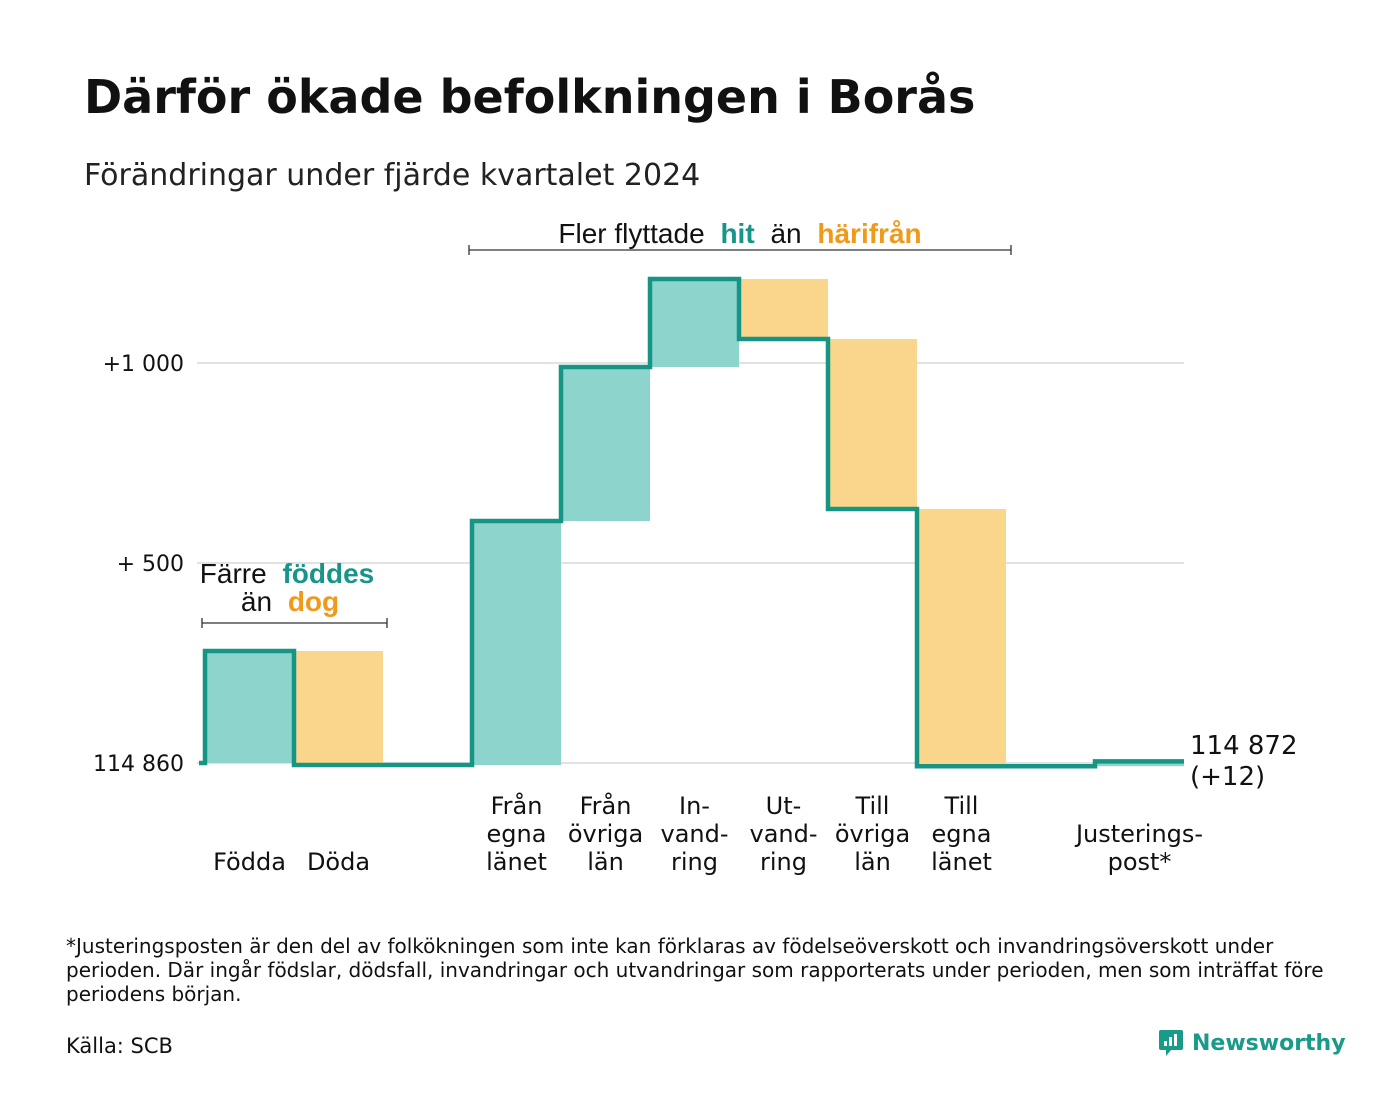  What do you see at coordinates (1244, 746) in the screenshot?
I see `end-value-label: 114 872` at bounding box center [1244, 746].